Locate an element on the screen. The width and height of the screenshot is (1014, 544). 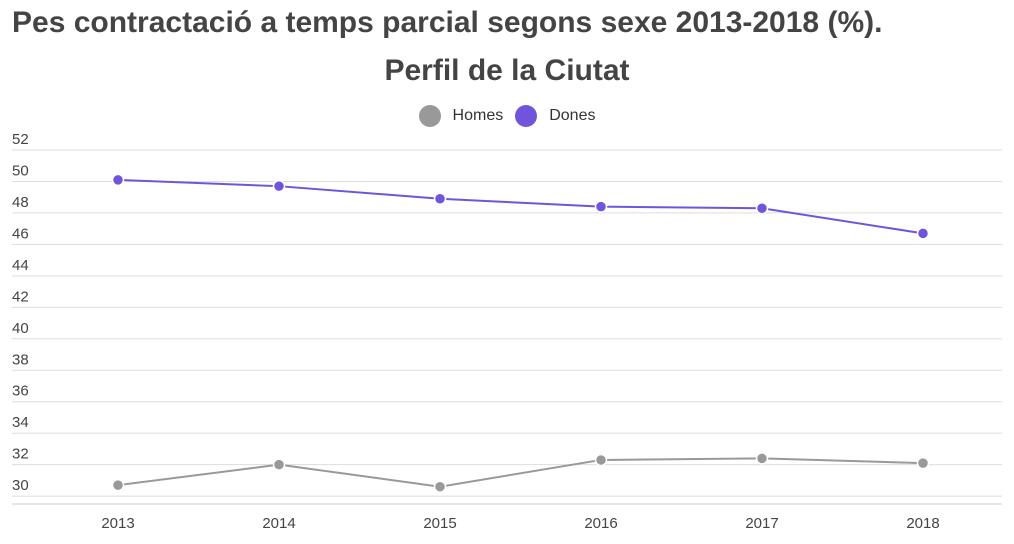
legend-item-homes: Homes is located at coordinates (461, 116).